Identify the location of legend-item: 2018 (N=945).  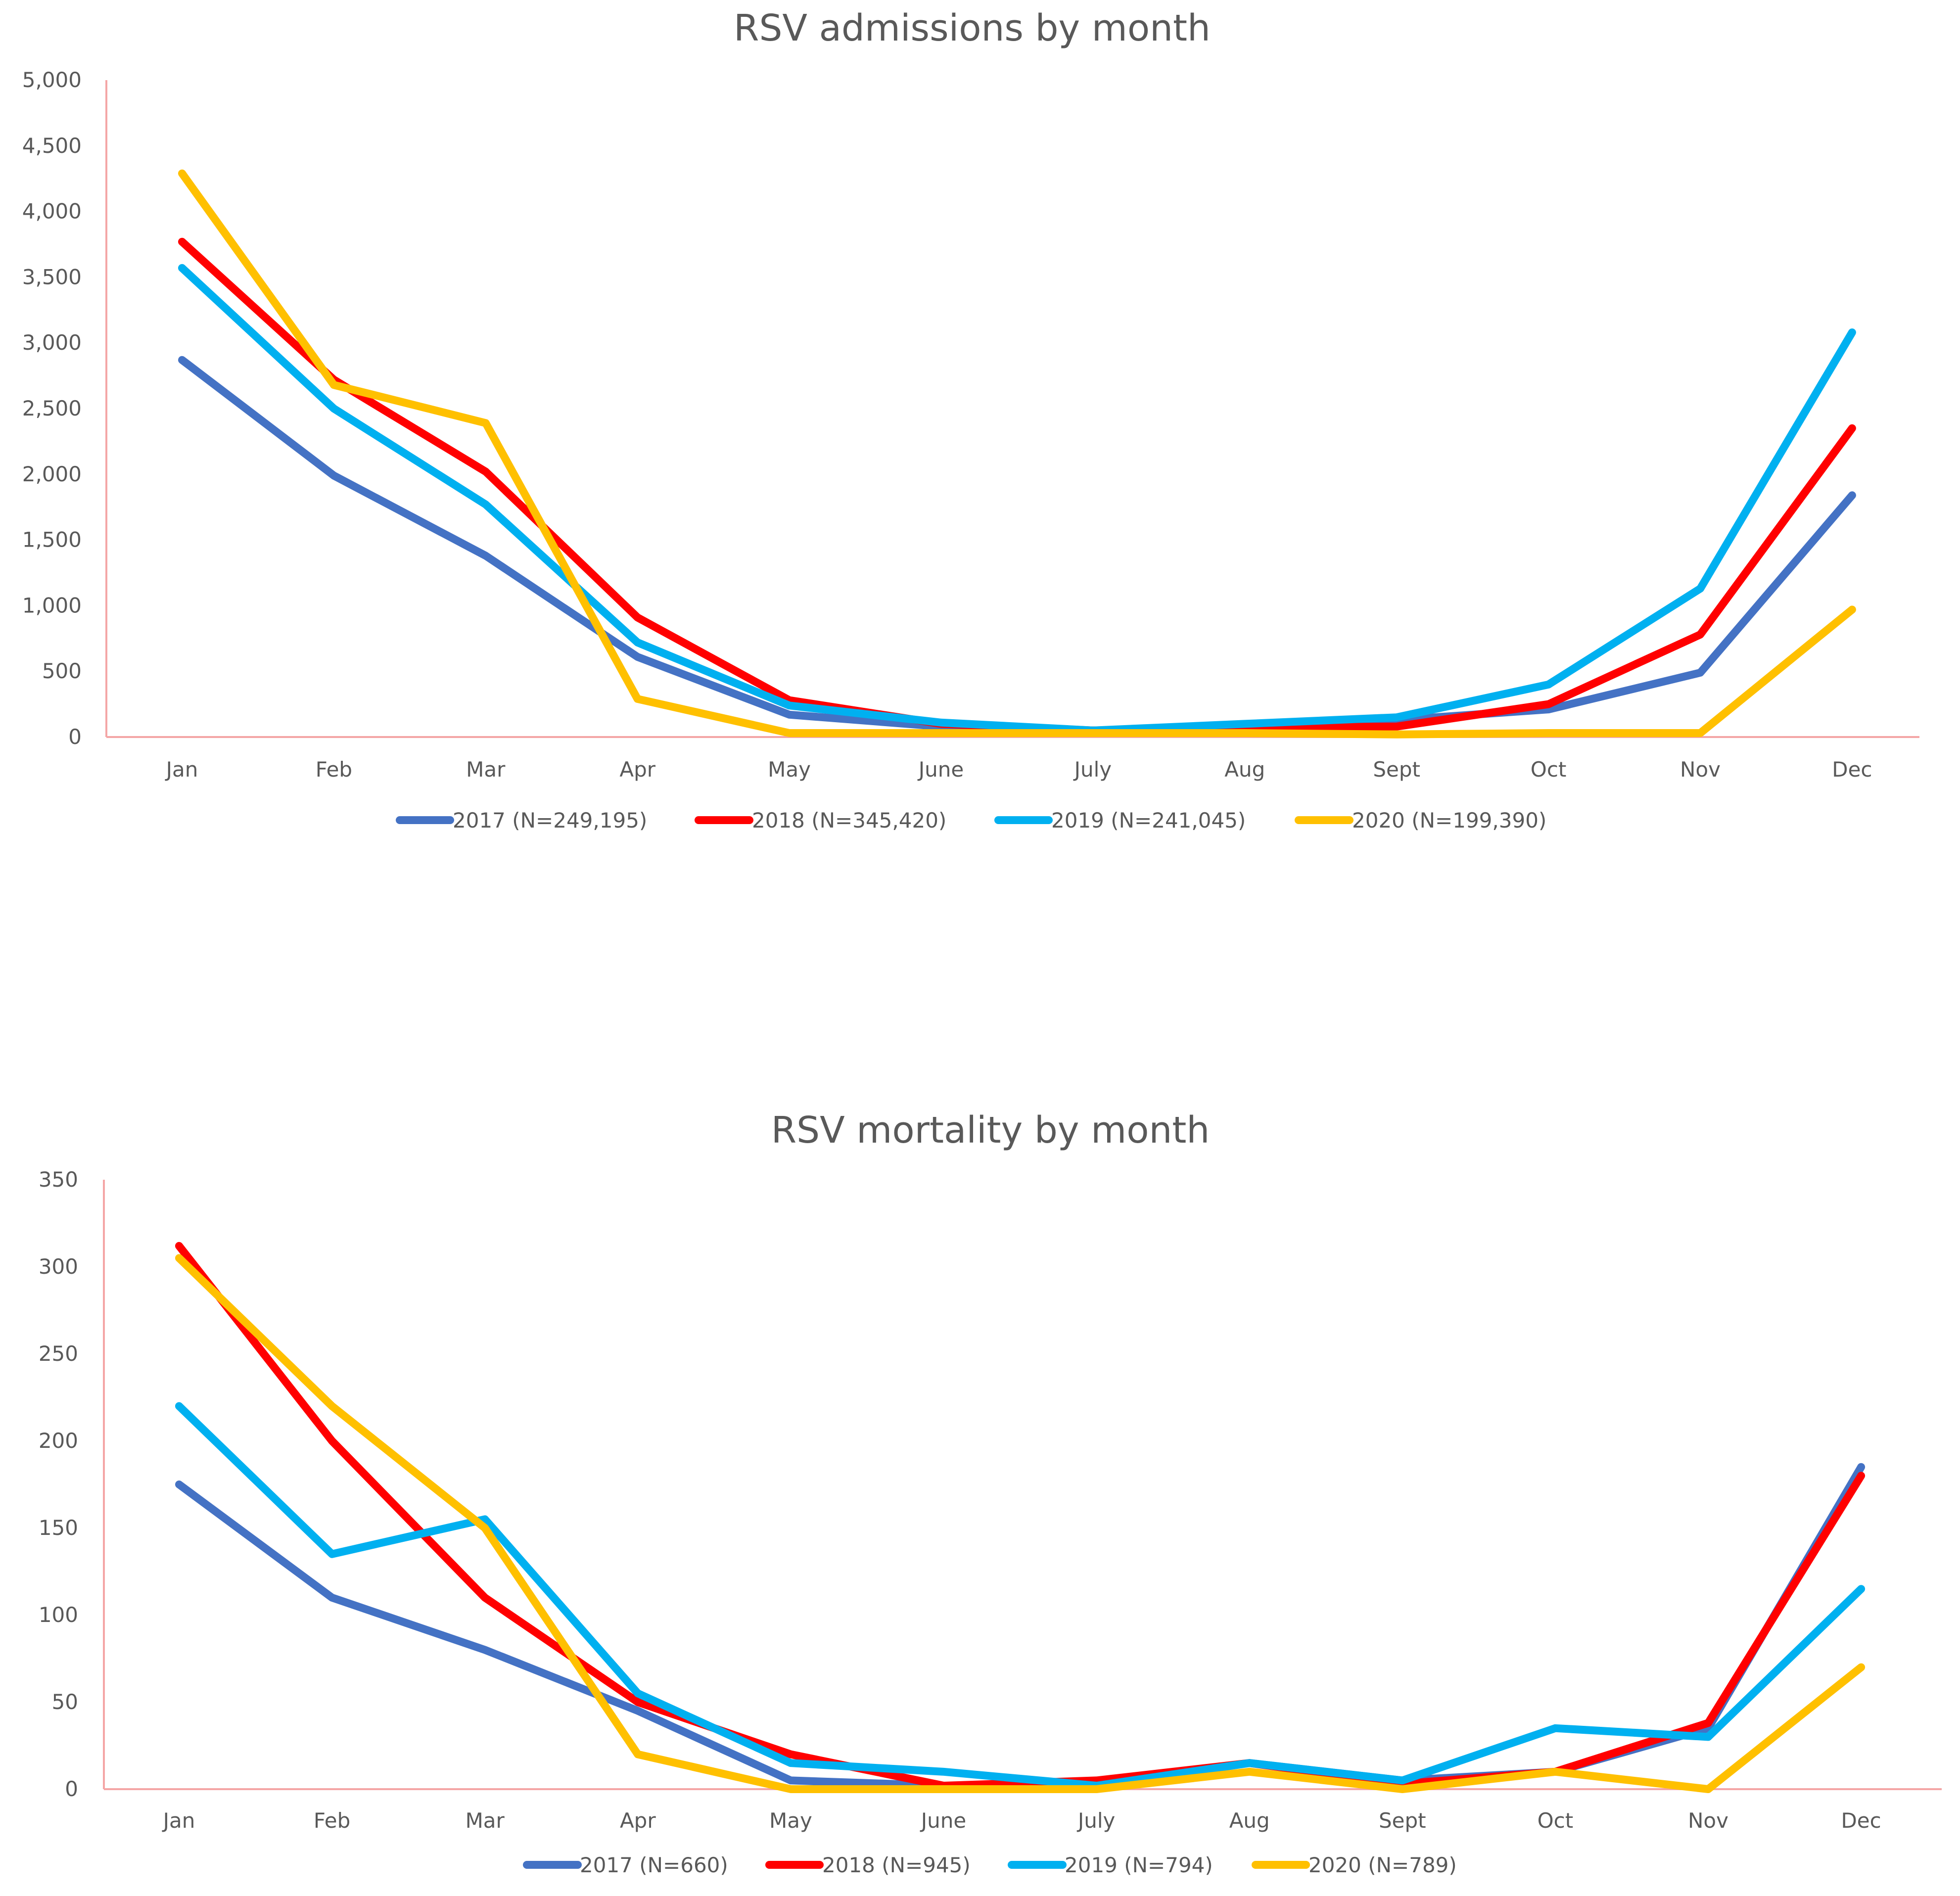
(868, 1865).